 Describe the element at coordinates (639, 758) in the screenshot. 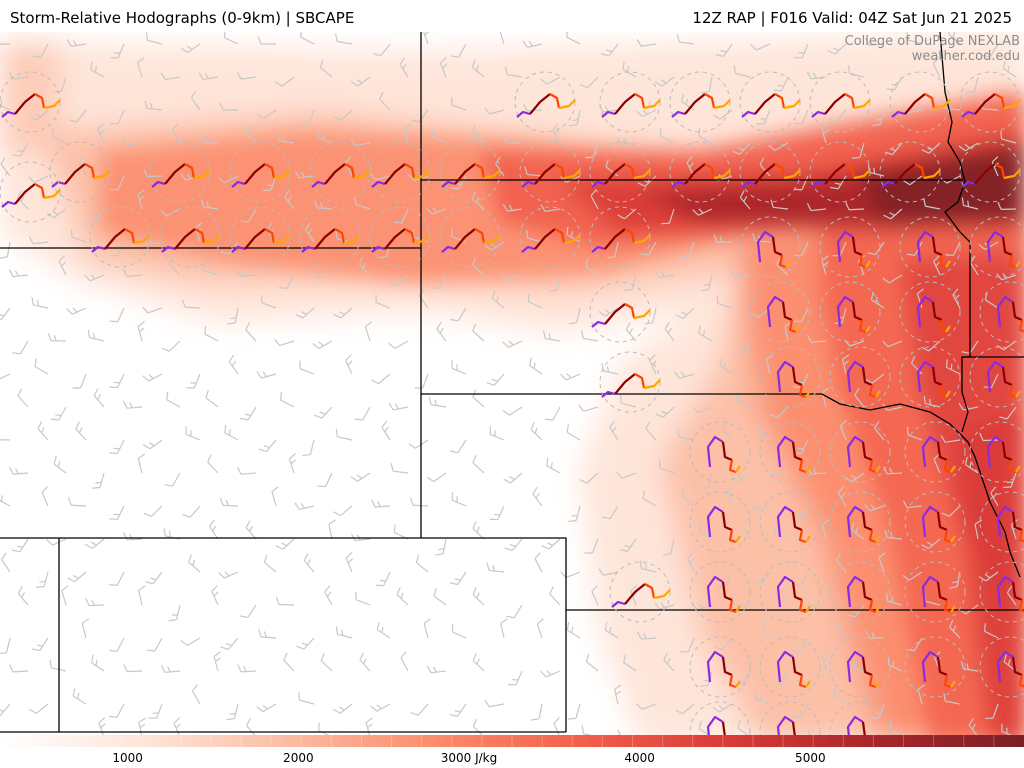

I see `colorbar-tick-label: 4000` at that location.